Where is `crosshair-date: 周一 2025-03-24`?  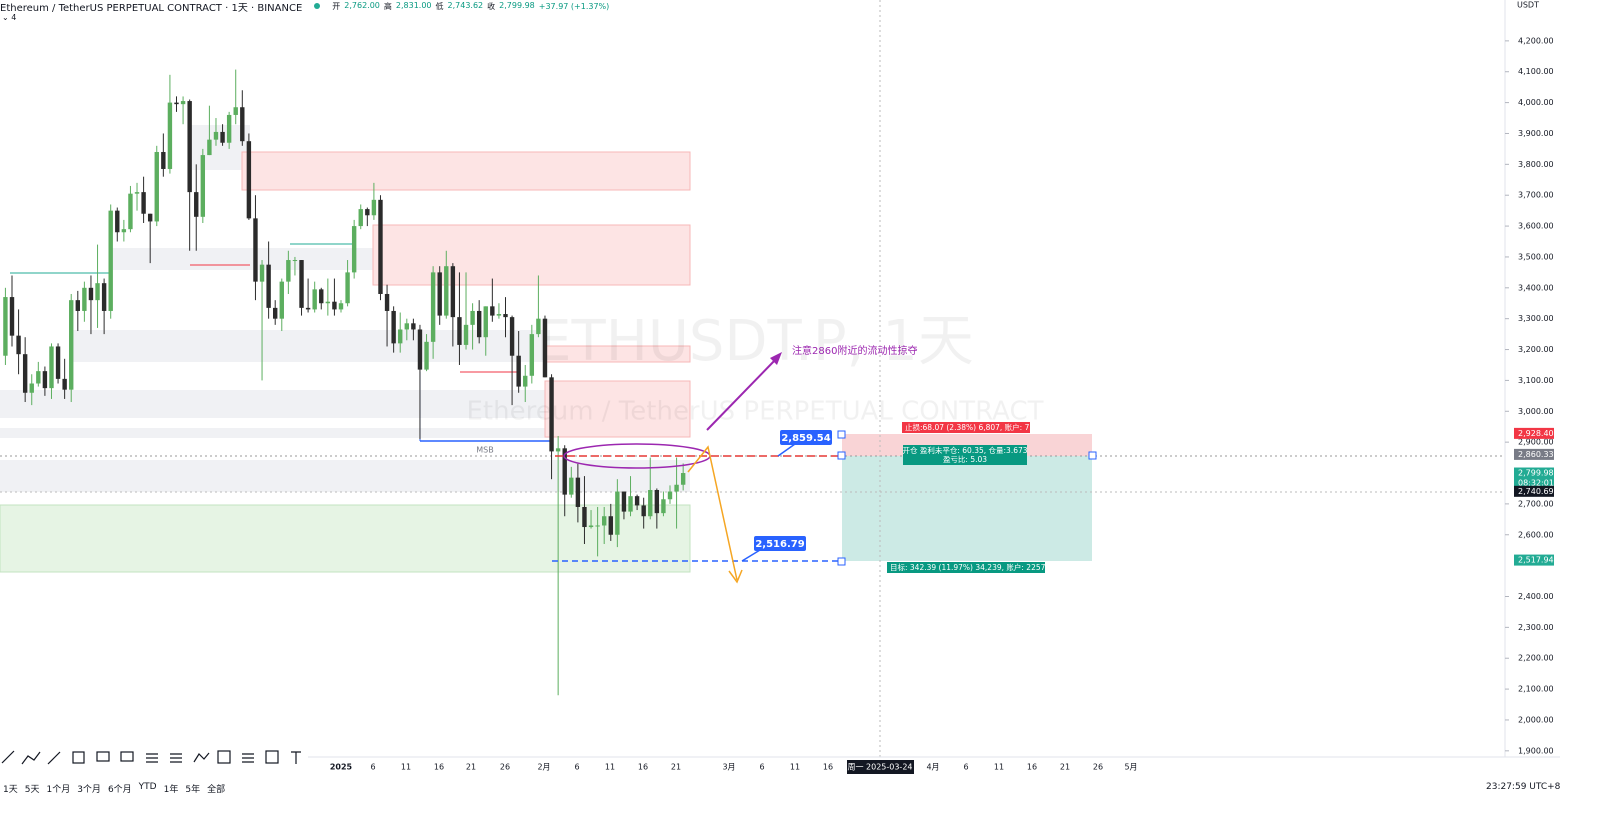
crosshair-date: 周一 2025-03-24 is located at coordinates (879, 767).